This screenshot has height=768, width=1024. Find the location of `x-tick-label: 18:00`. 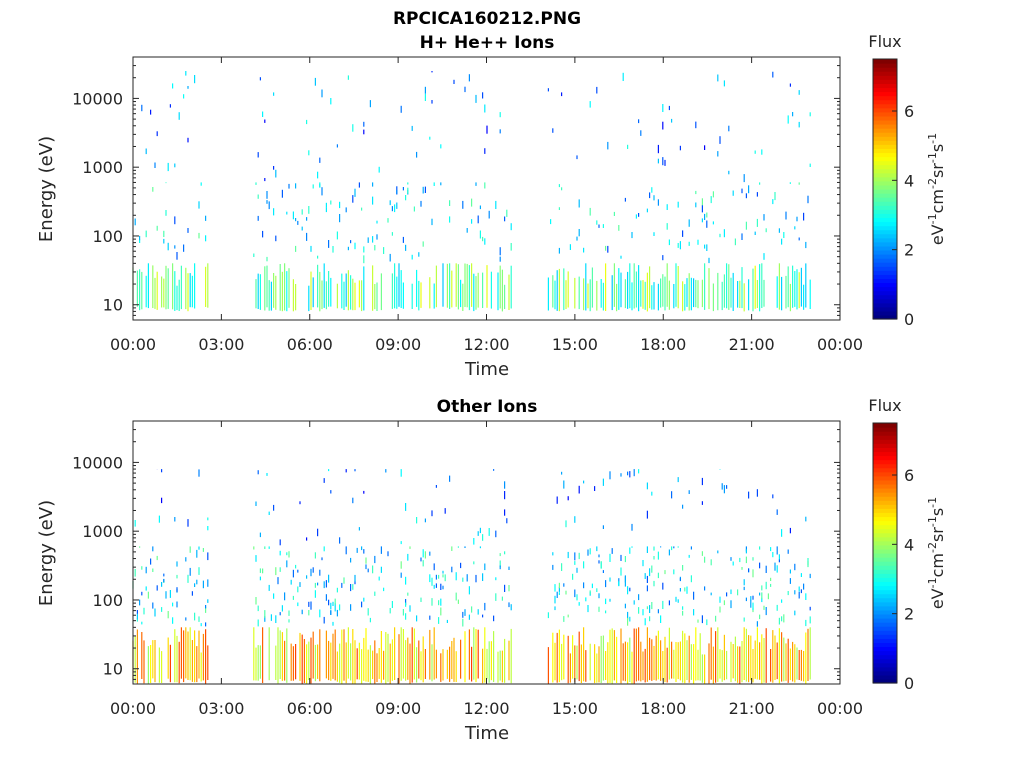

x-tick-label: 18:00 is located at coordinates (663, 344).